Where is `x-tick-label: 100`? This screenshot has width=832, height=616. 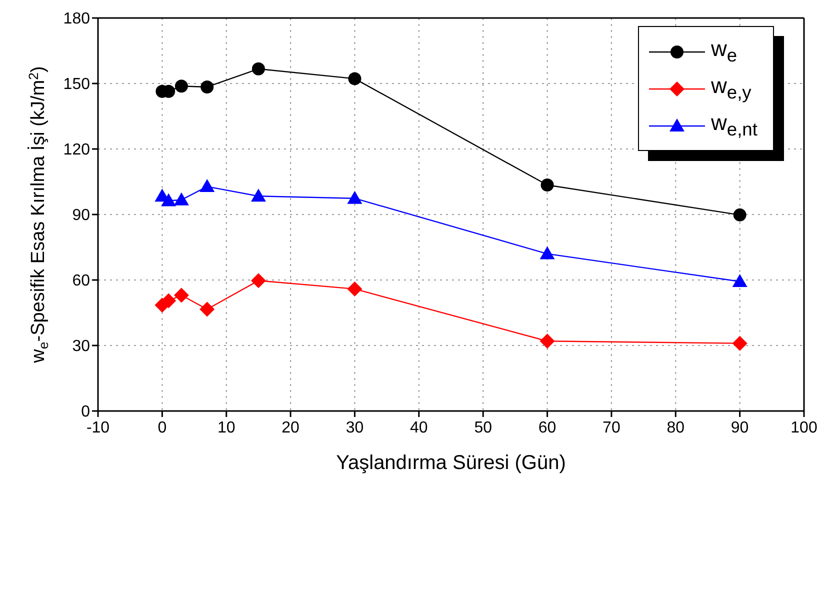
x-tick-label: 100 is located at coordinates (804, 427).